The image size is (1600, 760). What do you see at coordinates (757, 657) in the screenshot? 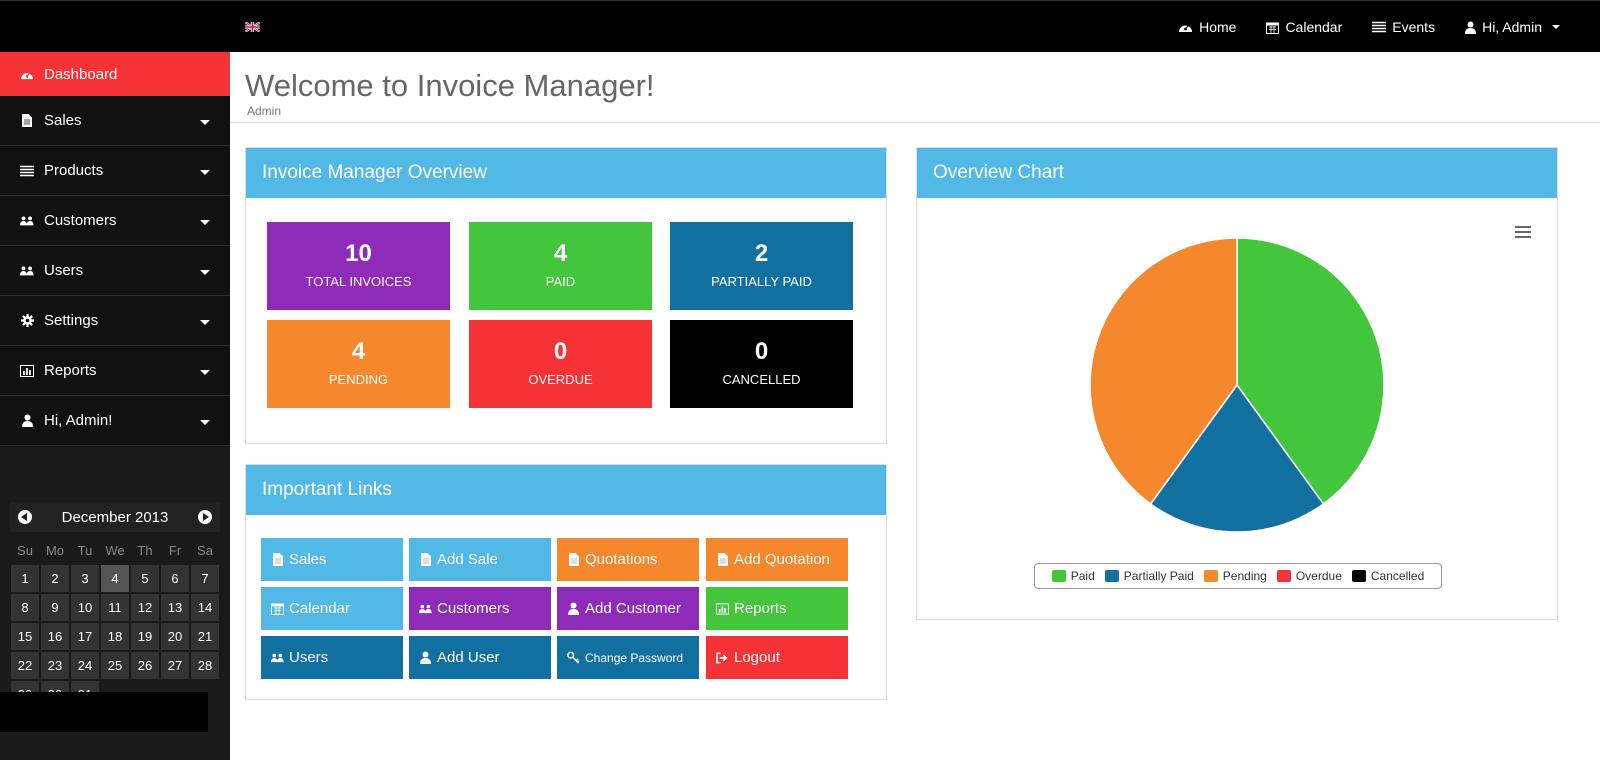
I see `link-button-label: Logout` at bounding box center [757, 657].